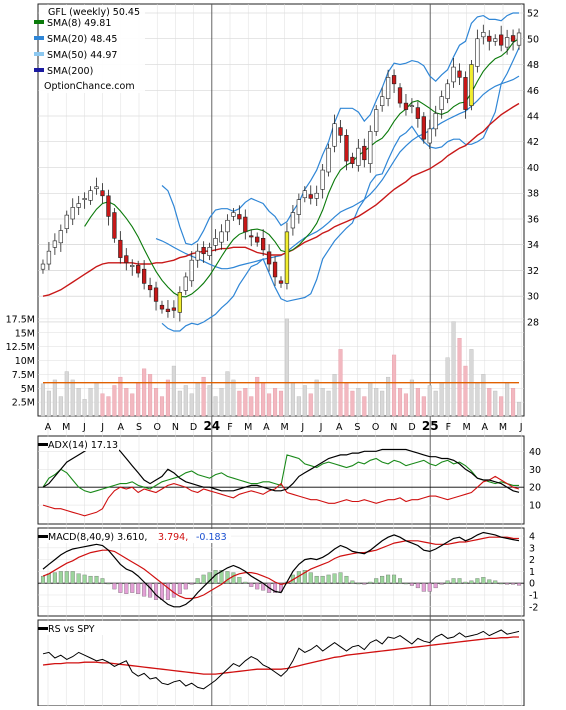  I want to click on plus-di-line, so click(280, 474).